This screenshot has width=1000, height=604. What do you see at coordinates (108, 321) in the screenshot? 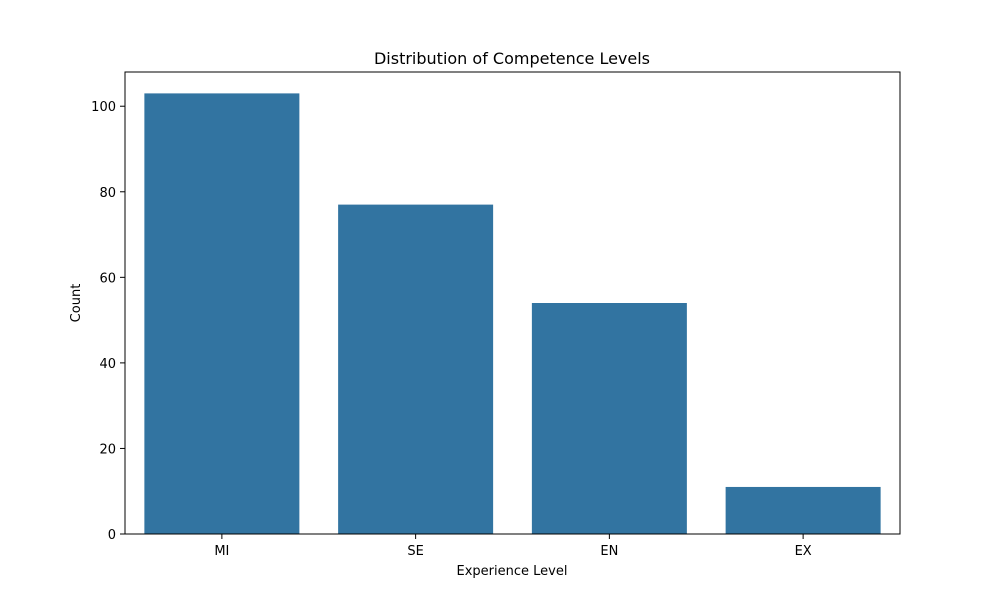
I see `y-ticks-group: 0 20 40 60 80 100` at bounding box center [108, 321].